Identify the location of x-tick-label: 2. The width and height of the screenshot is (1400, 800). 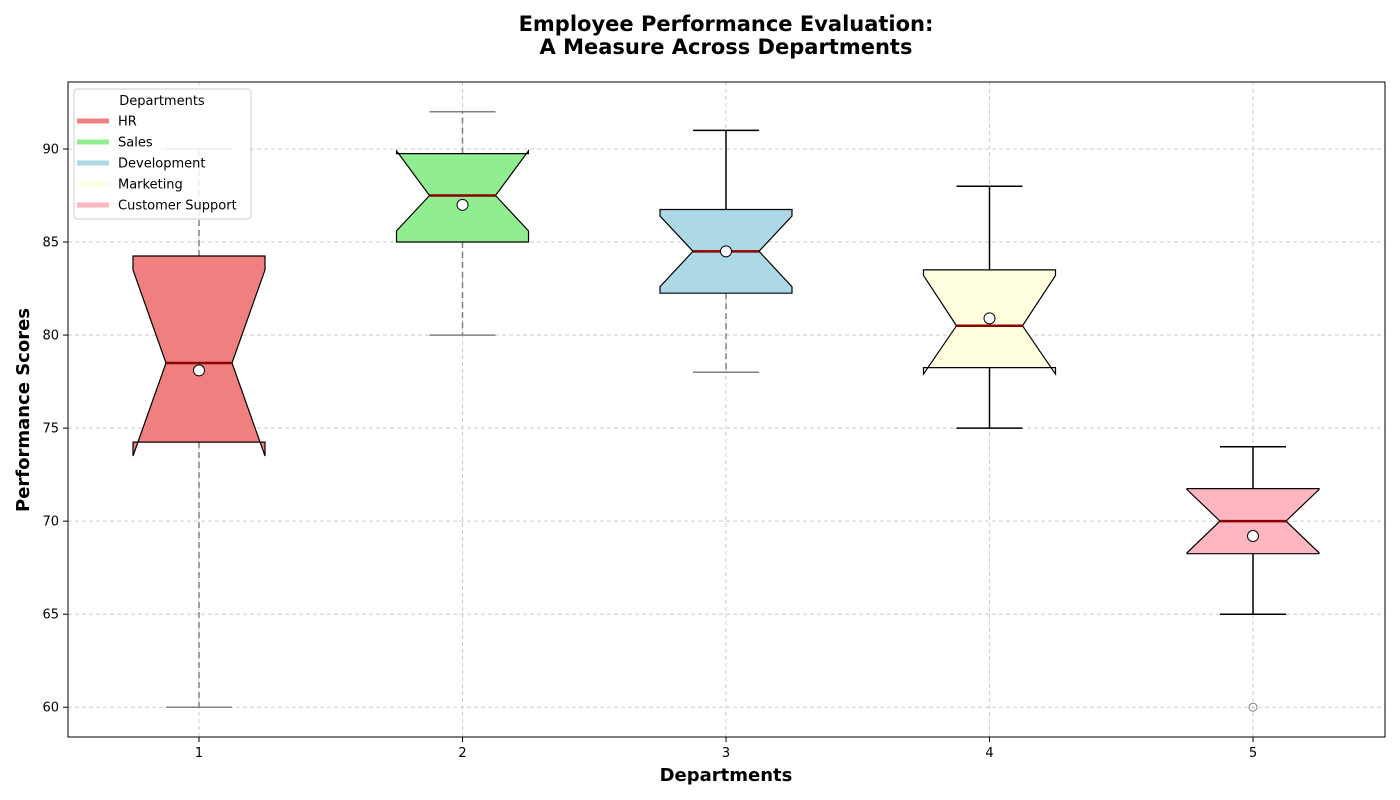
(462, 753).